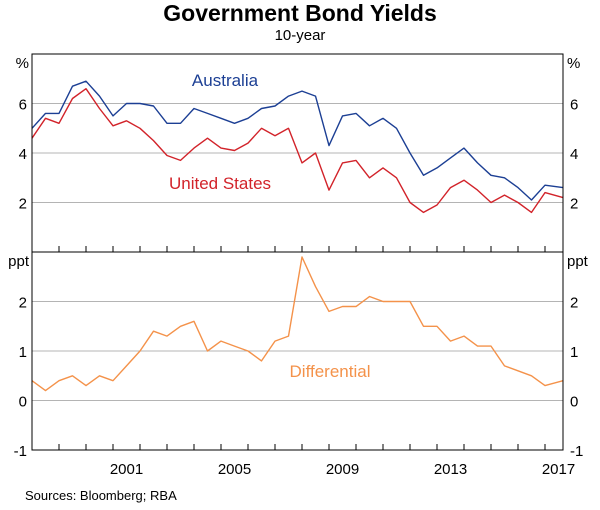 The image size is (600, 510). Describe the element at coordinates (220, 183) in the screenshot. I see `series-label: United States` at that location.